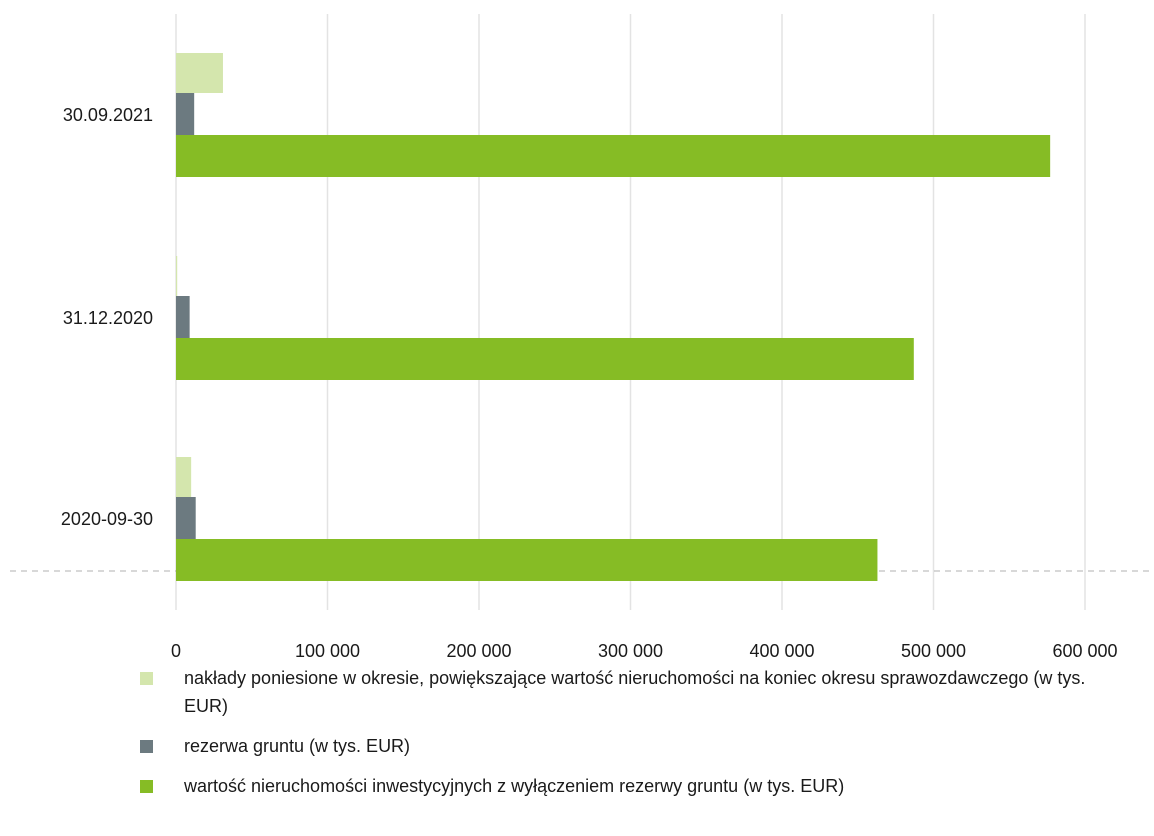 This screenshot has height=836, width=1154. I want to click on legend-label: rezerwa gruntu (w tys. EUR), so click(297, 746).